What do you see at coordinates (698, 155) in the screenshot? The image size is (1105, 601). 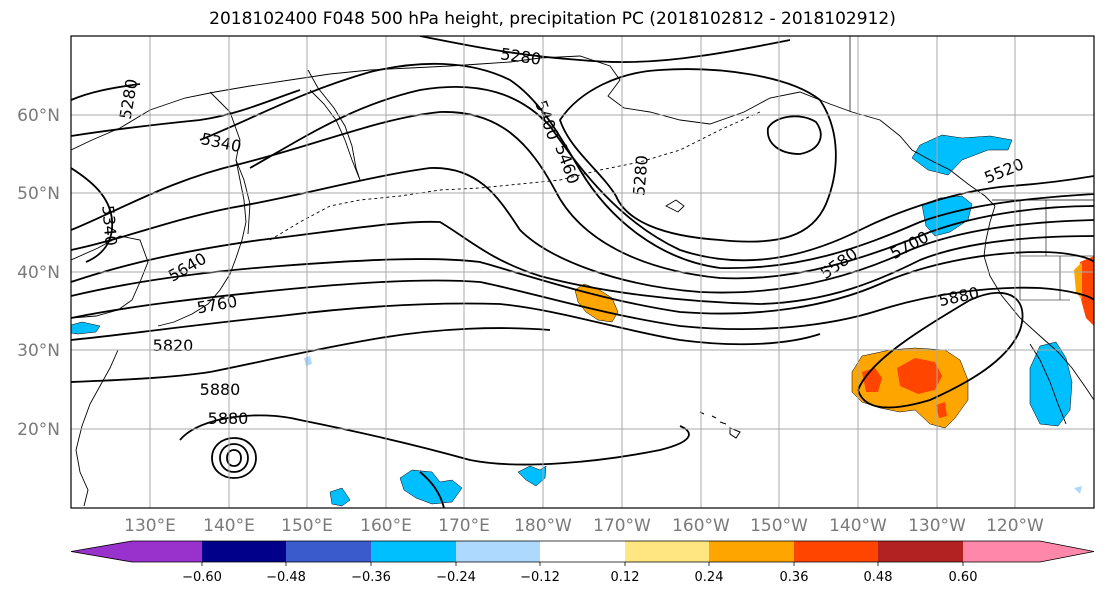 I see `contour-5280-low` at bounding box center [698, 155].